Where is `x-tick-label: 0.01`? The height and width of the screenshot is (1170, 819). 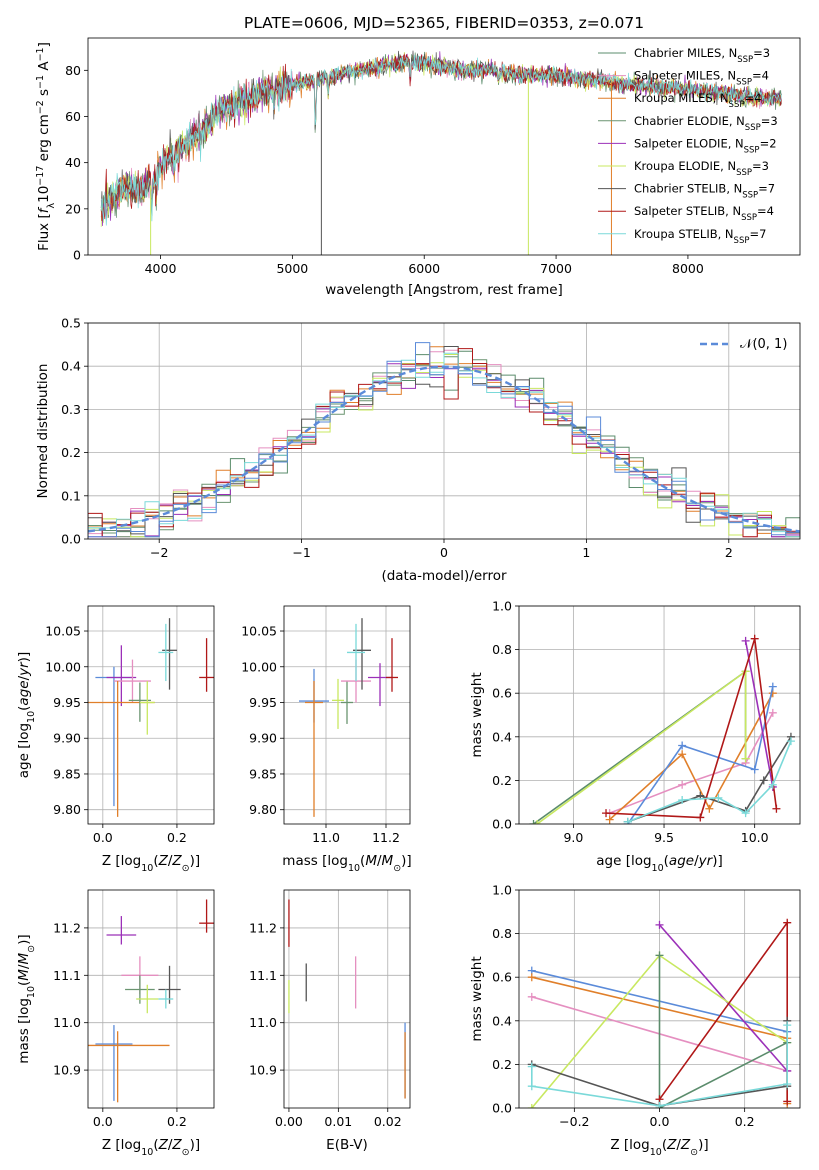
x-tick-label: 0.01 is located at coordinates (338, 1121).